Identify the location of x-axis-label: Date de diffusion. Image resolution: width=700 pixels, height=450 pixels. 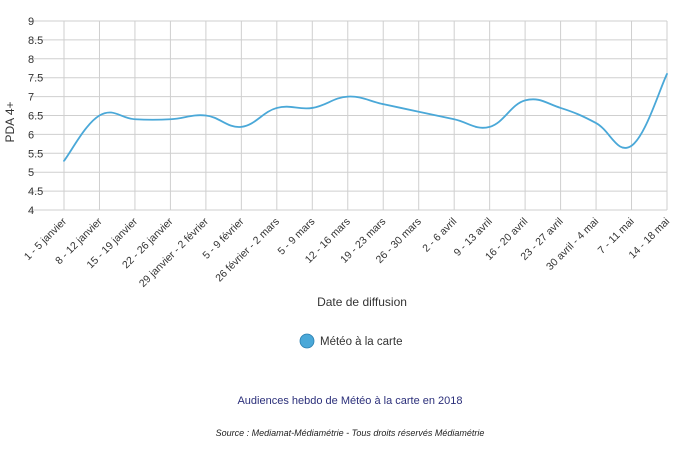
(362, 302).